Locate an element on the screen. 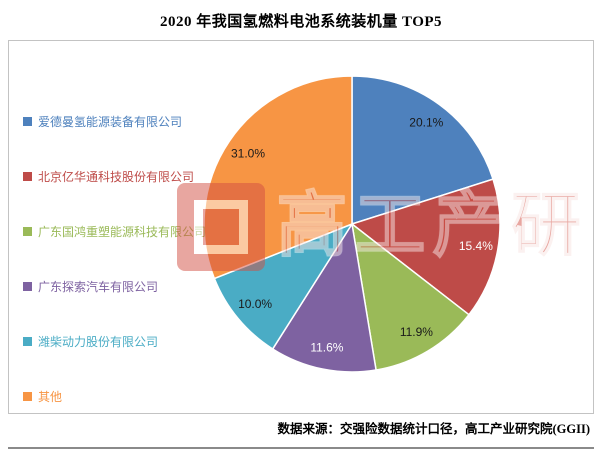  legend-item: 广东探索汽车有限公司 is located at coordinates (114, 286).